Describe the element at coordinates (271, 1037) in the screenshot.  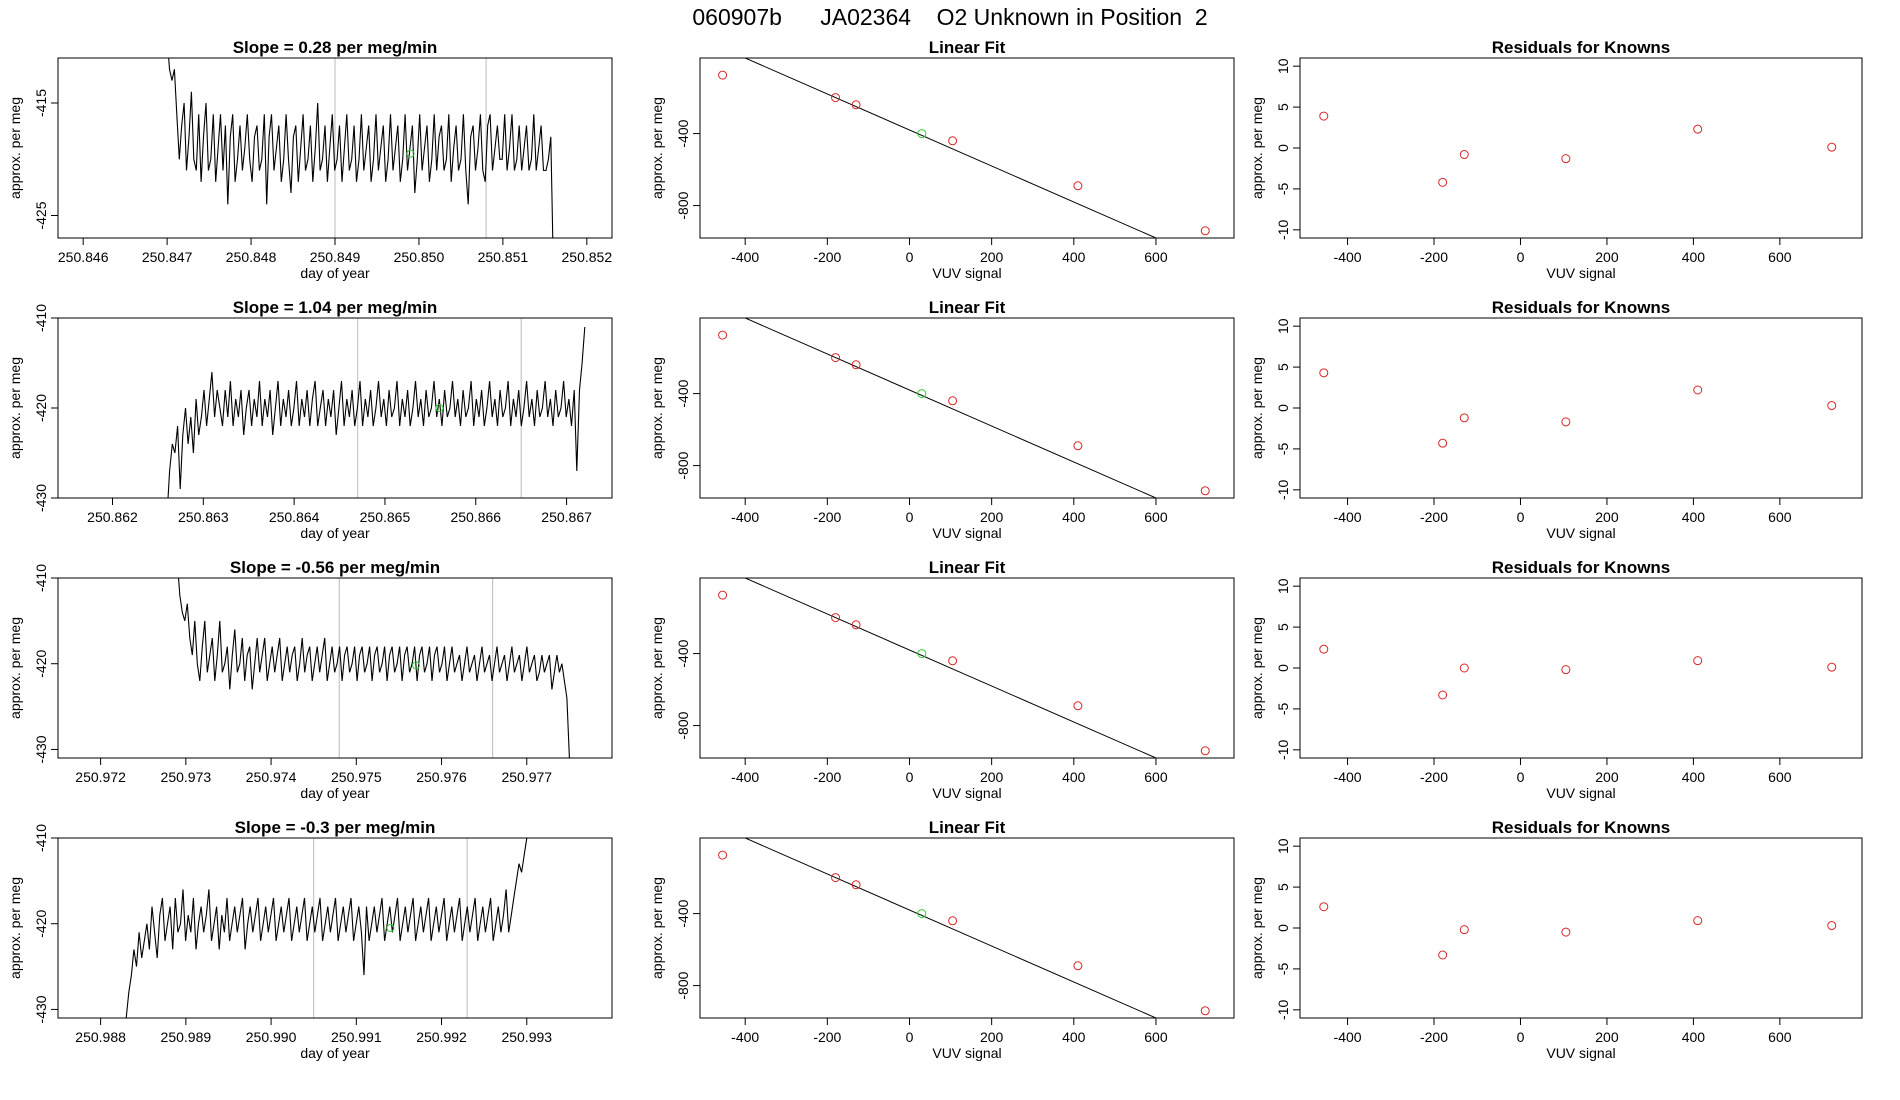
I see `x-tick-label: 250.990` at that location.